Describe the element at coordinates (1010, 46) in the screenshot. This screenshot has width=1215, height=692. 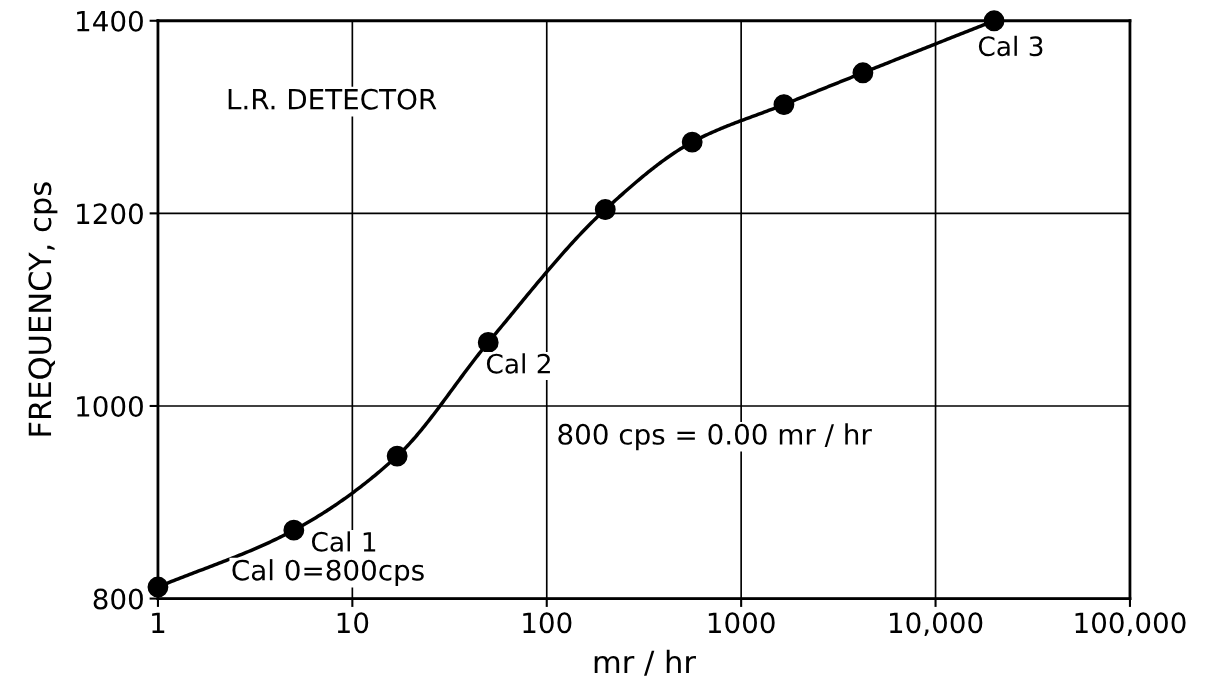
I see `annotation: Cal 3` at that location.